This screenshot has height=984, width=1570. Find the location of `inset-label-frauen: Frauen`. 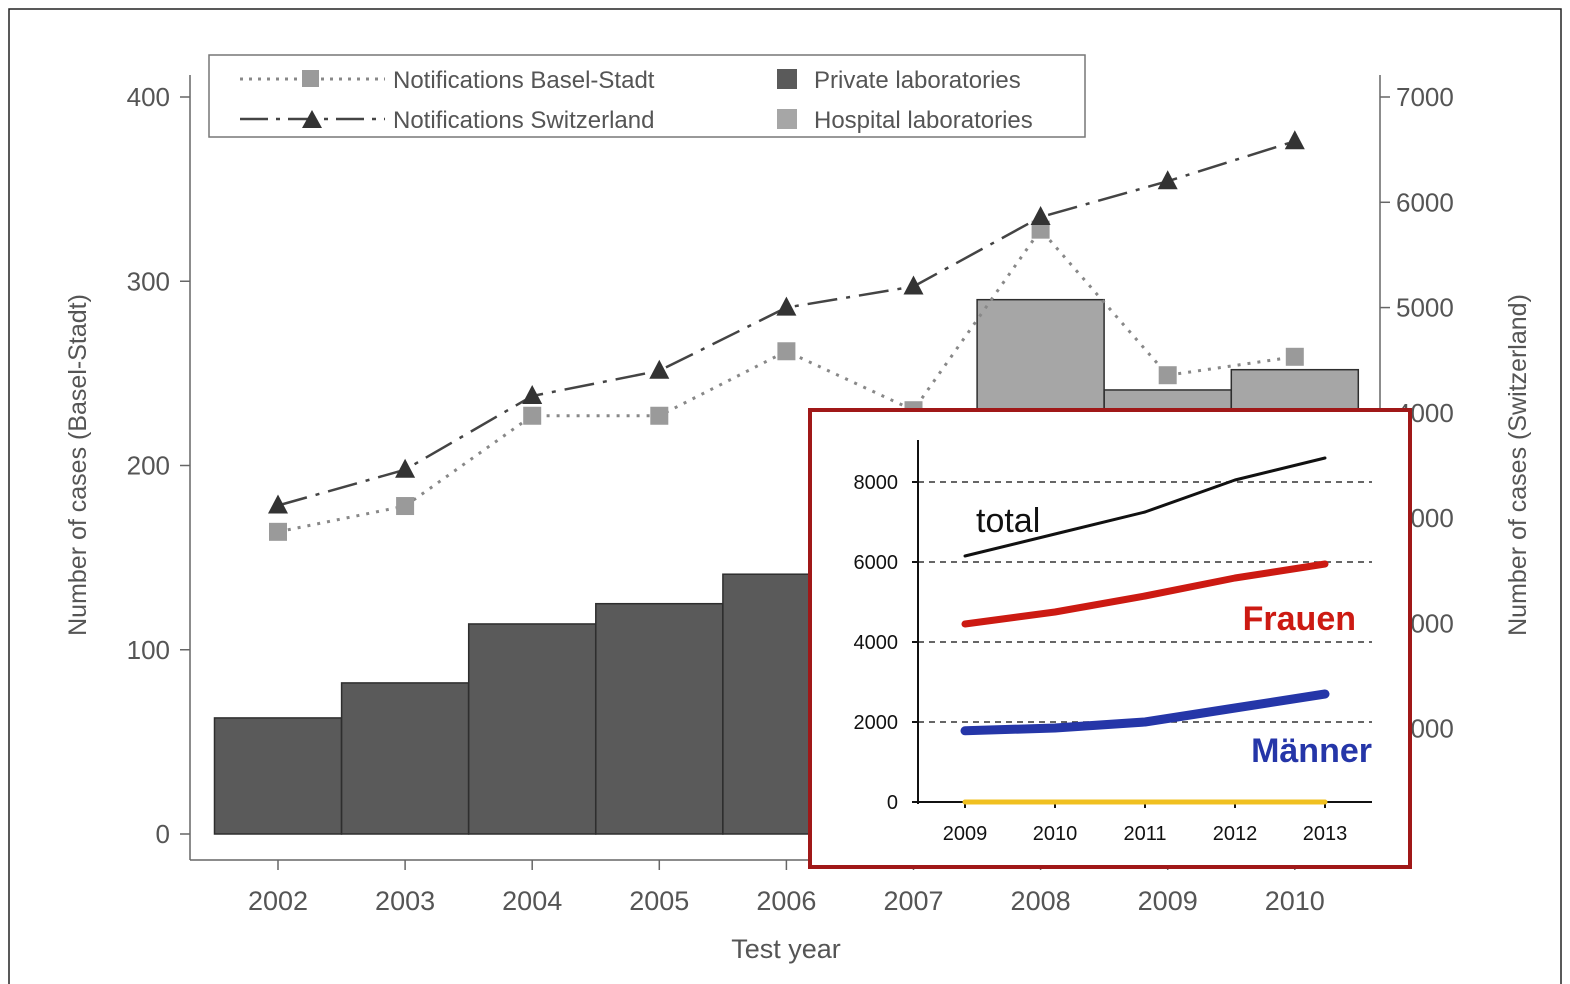

inset-label-frauen: Frauen is located at coordinates (1299, 619).